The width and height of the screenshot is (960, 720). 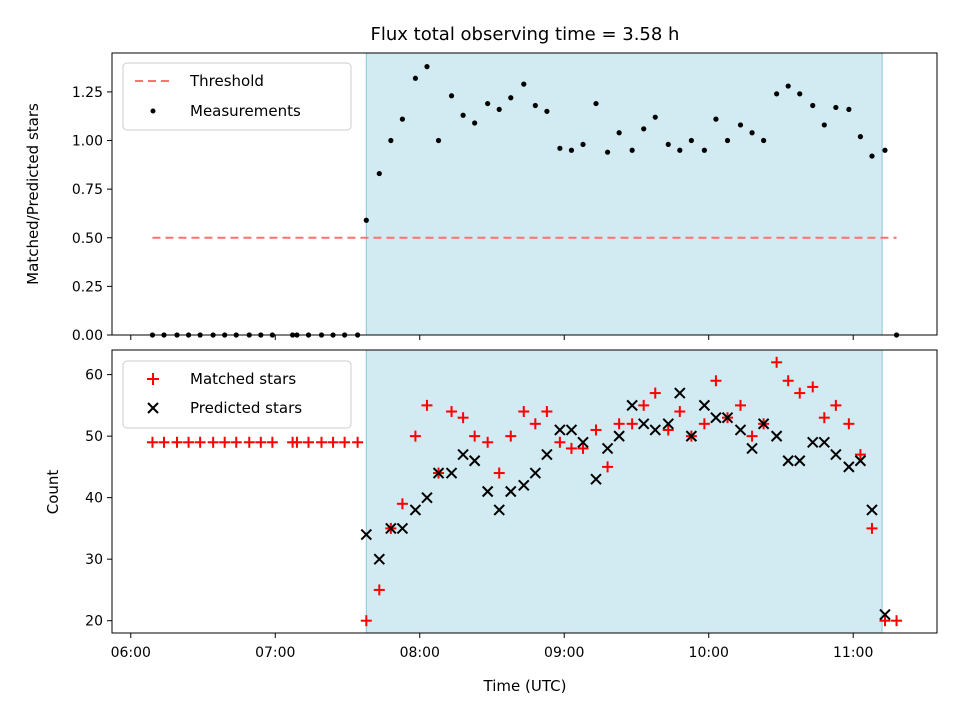 I want to click on top-legend: Threshold Measurements, so click(x=237, y=96).